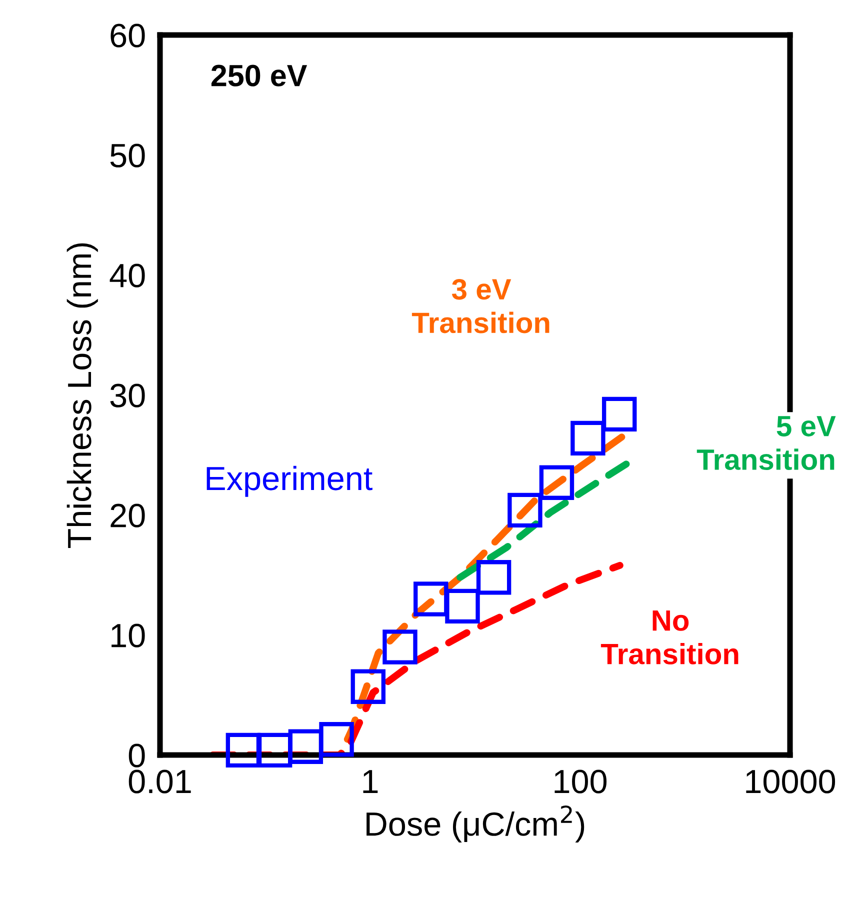  I want to click on x-tick-label: 100, so click(580, 782).